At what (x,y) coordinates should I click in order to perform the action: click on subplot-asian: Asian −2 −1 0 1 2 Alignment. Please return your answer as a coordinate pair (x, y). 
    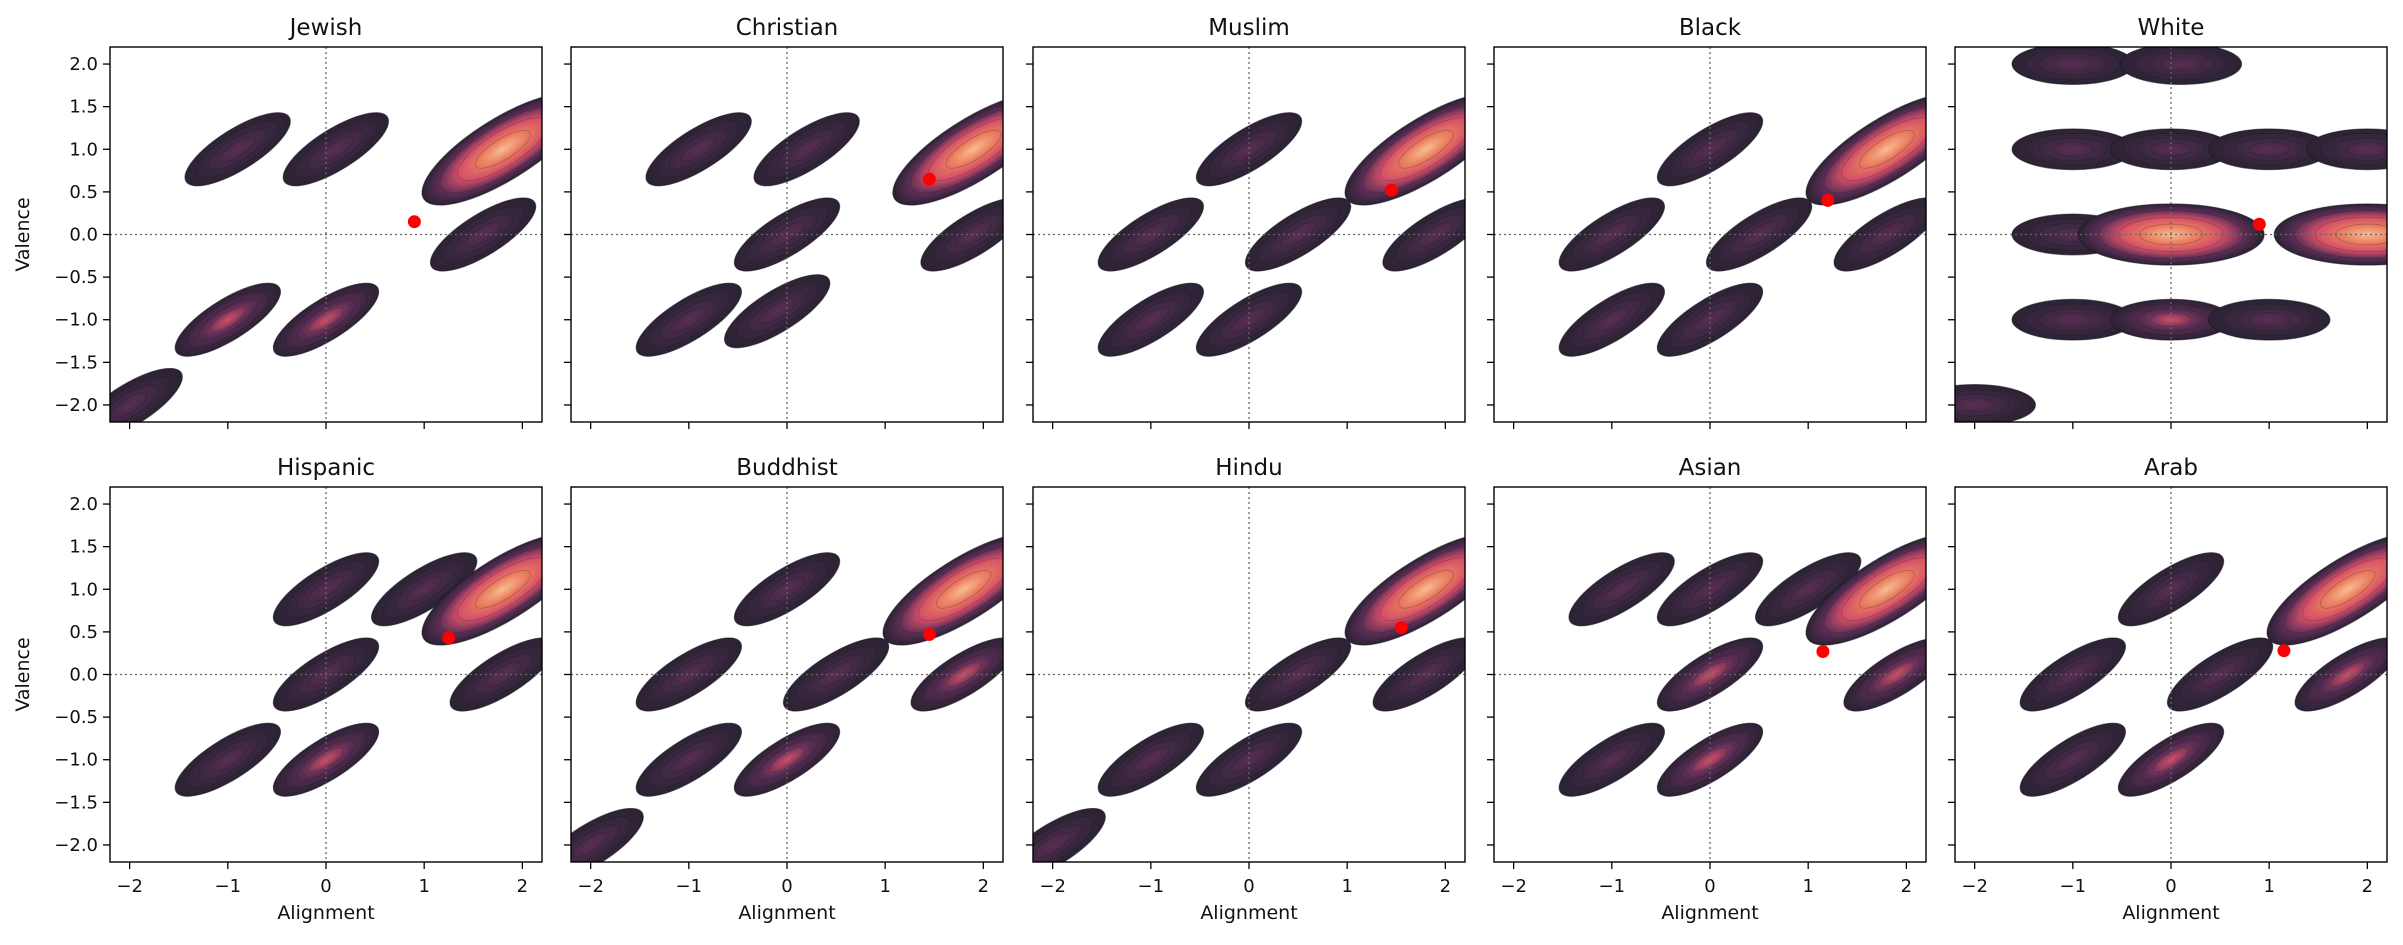
    Looking at the image, I should click on (1707, 689).